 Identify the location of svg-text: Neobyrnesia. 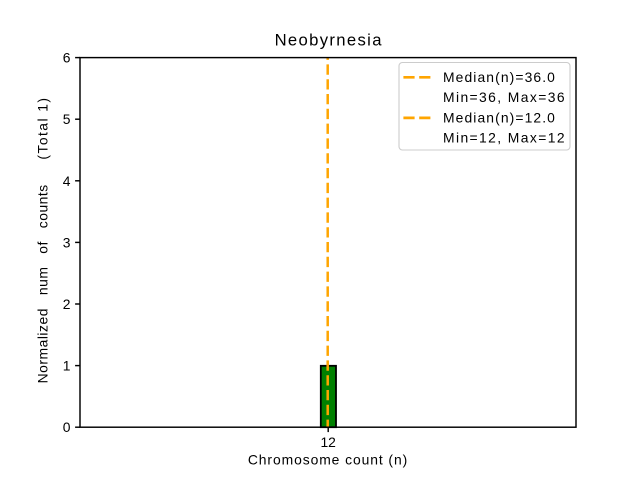
(329, 40).